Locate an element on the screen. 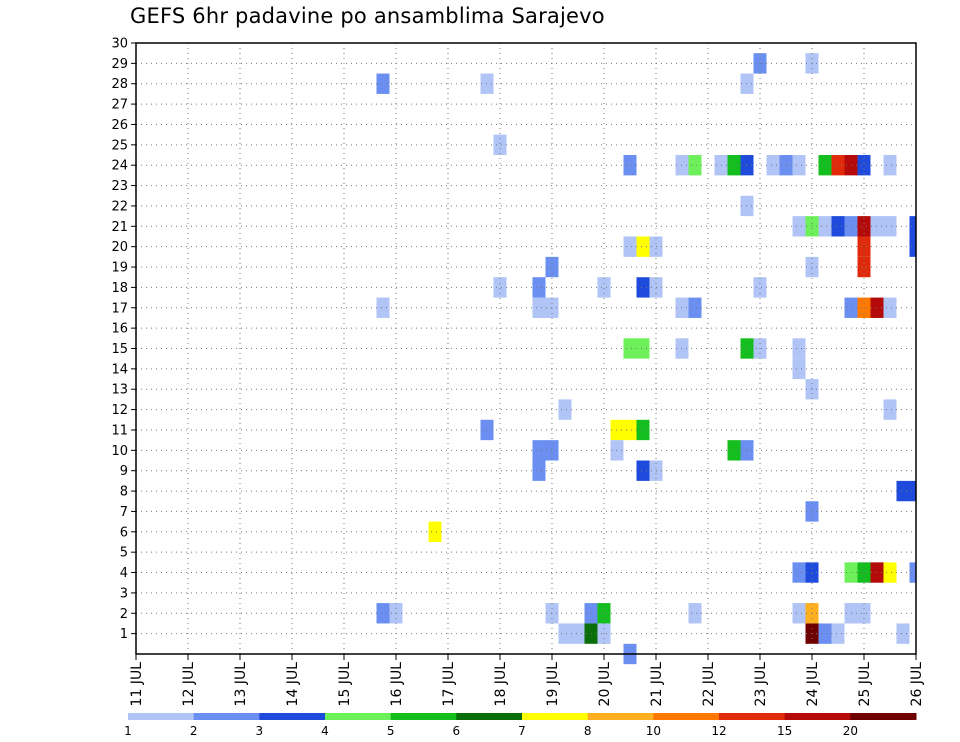  y-tick-label: 11 is located at coordinates (119, 430).